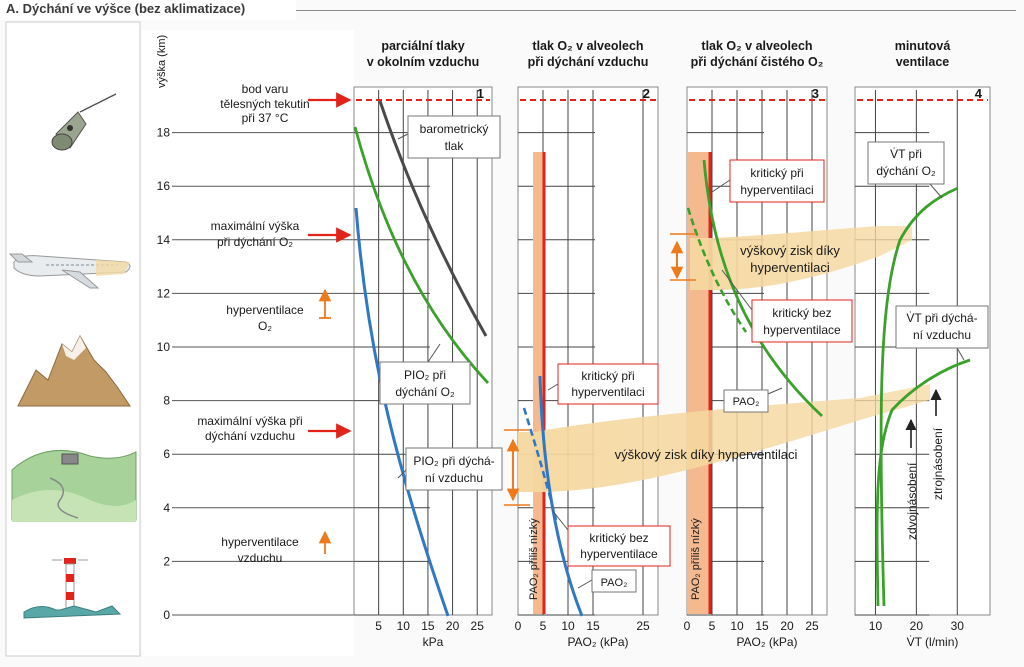  Describe the element at coordinates (790, 250) in the screenshot. I see `altitude-gain-o2-label-line1: výškový zisk díky` at that location.